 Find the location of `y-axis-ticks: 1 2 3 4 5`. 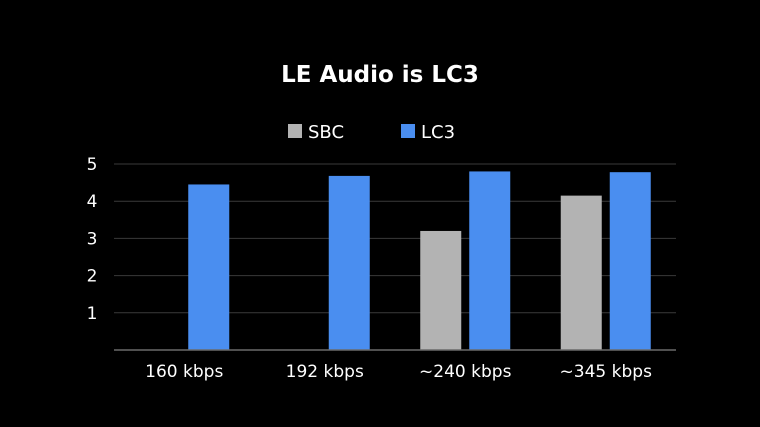

y-axis-ticks: 1 2 3 4 5 is located at coordinates (92, 239).